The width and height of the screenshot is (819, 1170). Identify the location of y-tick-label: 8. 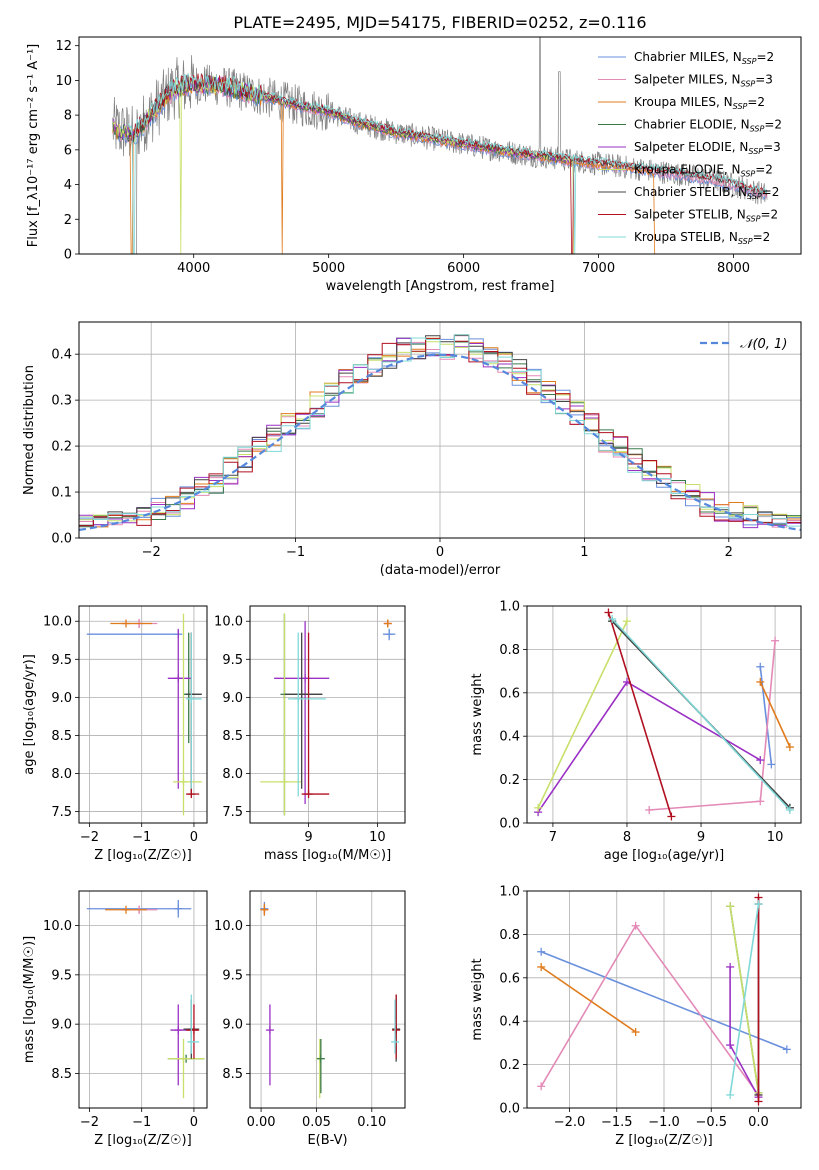
(68, 116).